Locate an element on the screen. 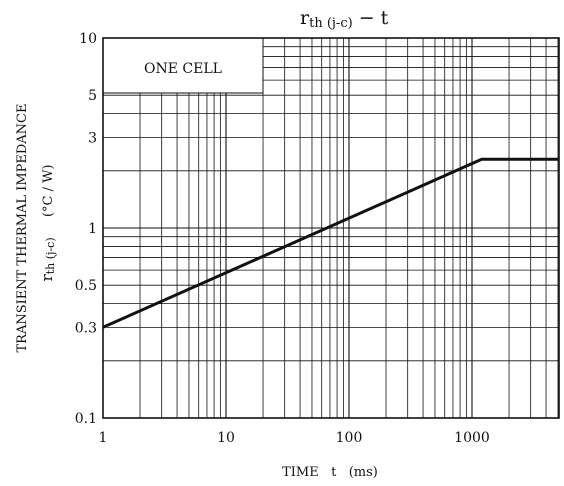  chart-title: rth (j-c) − t is located at coordinates (344, 19).